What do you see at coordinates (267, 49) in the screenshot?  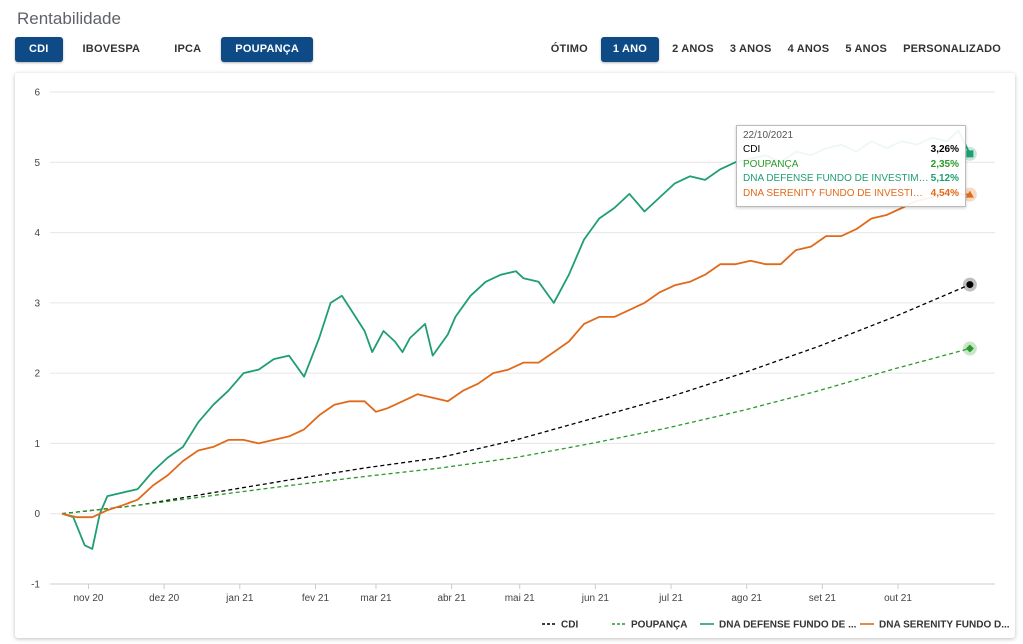 I see `benchmark-poupanca-button: POUPANÇA` at bounding box center [267, 49].